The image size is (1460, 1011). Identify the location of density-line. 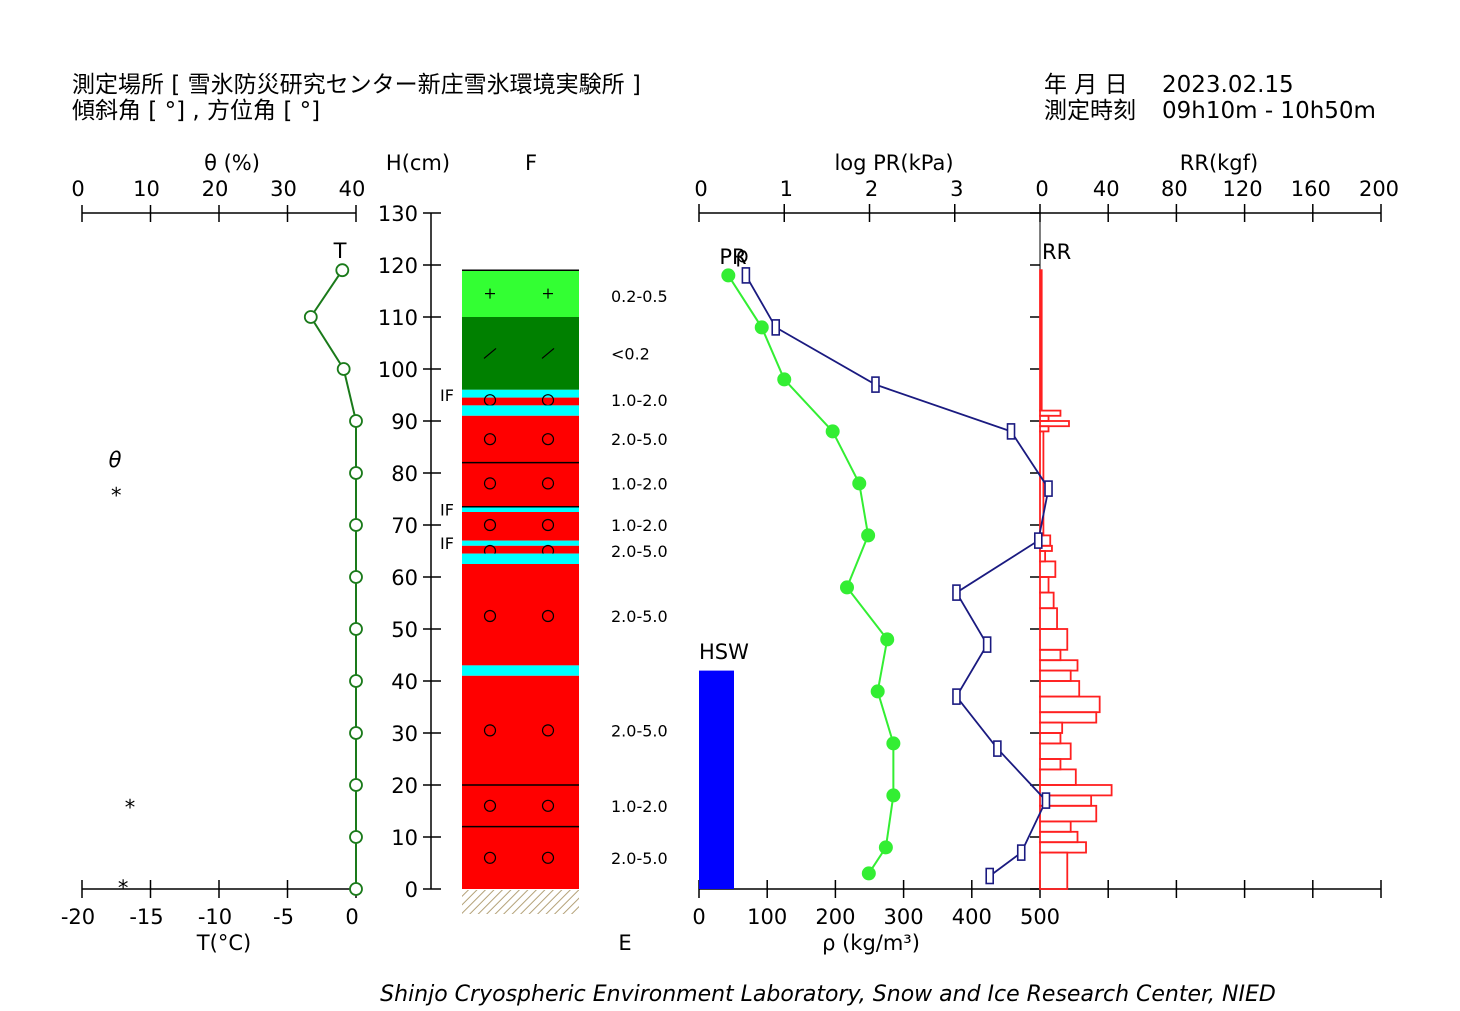
(811, 574).